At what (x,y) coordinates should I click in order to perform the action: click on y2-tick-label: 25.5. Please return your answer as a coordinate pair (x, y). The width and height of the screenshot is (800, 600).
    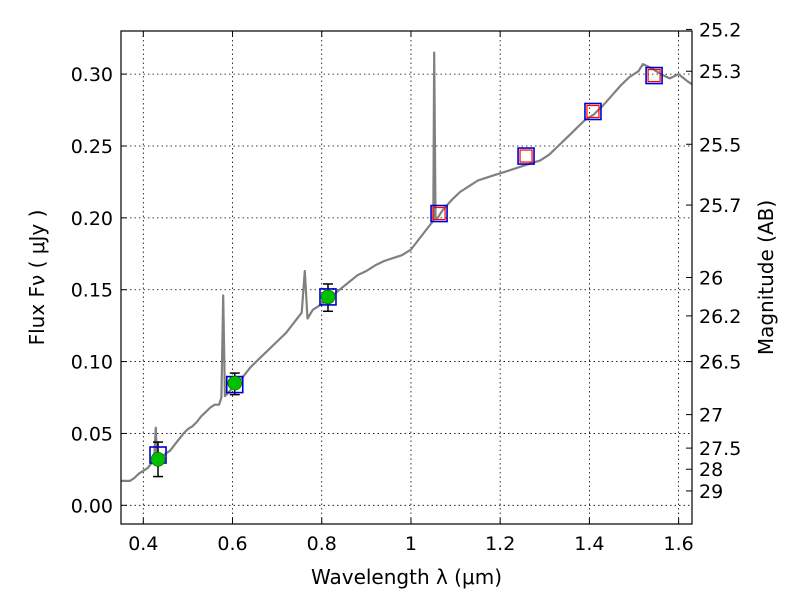
    Looking at the image, I should click on (720, 145).